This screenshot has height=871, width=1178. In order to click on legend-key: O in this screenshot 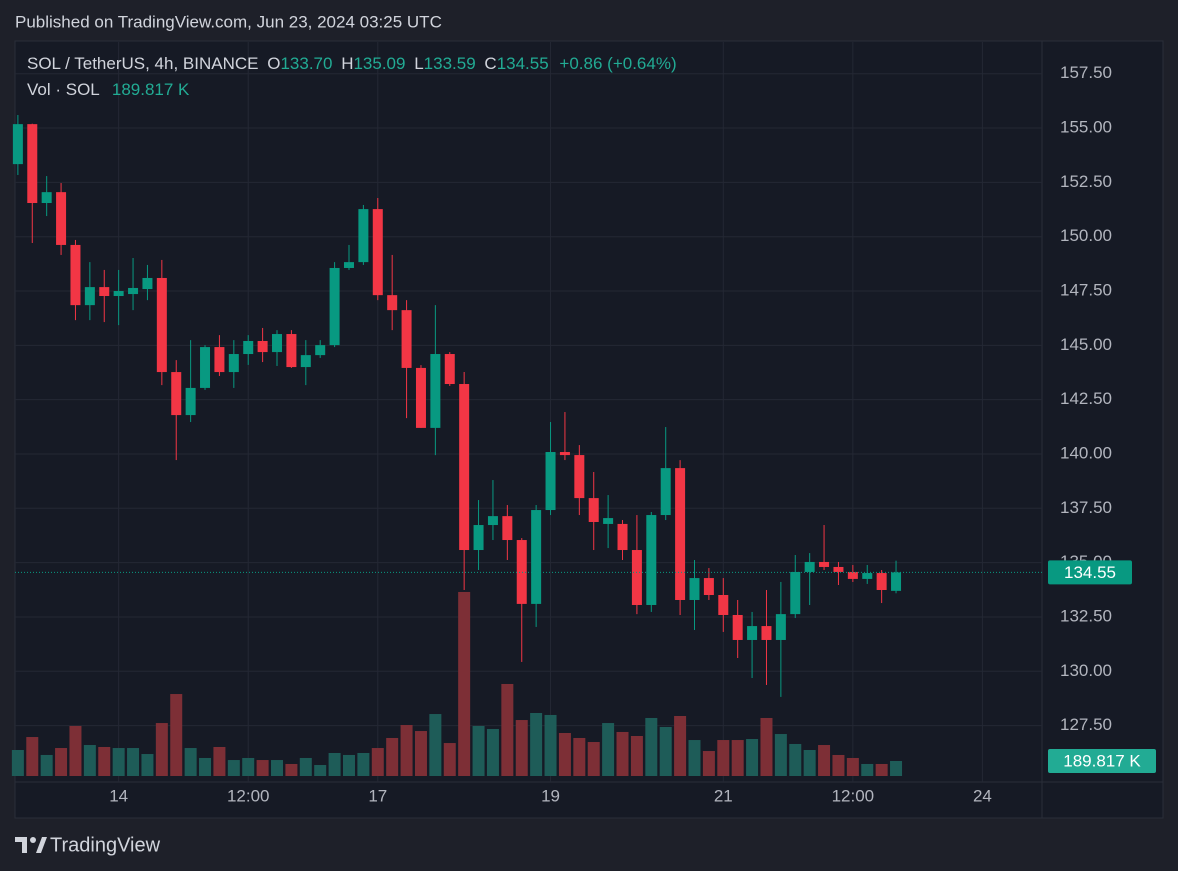, I will do `click(273, 63)`.